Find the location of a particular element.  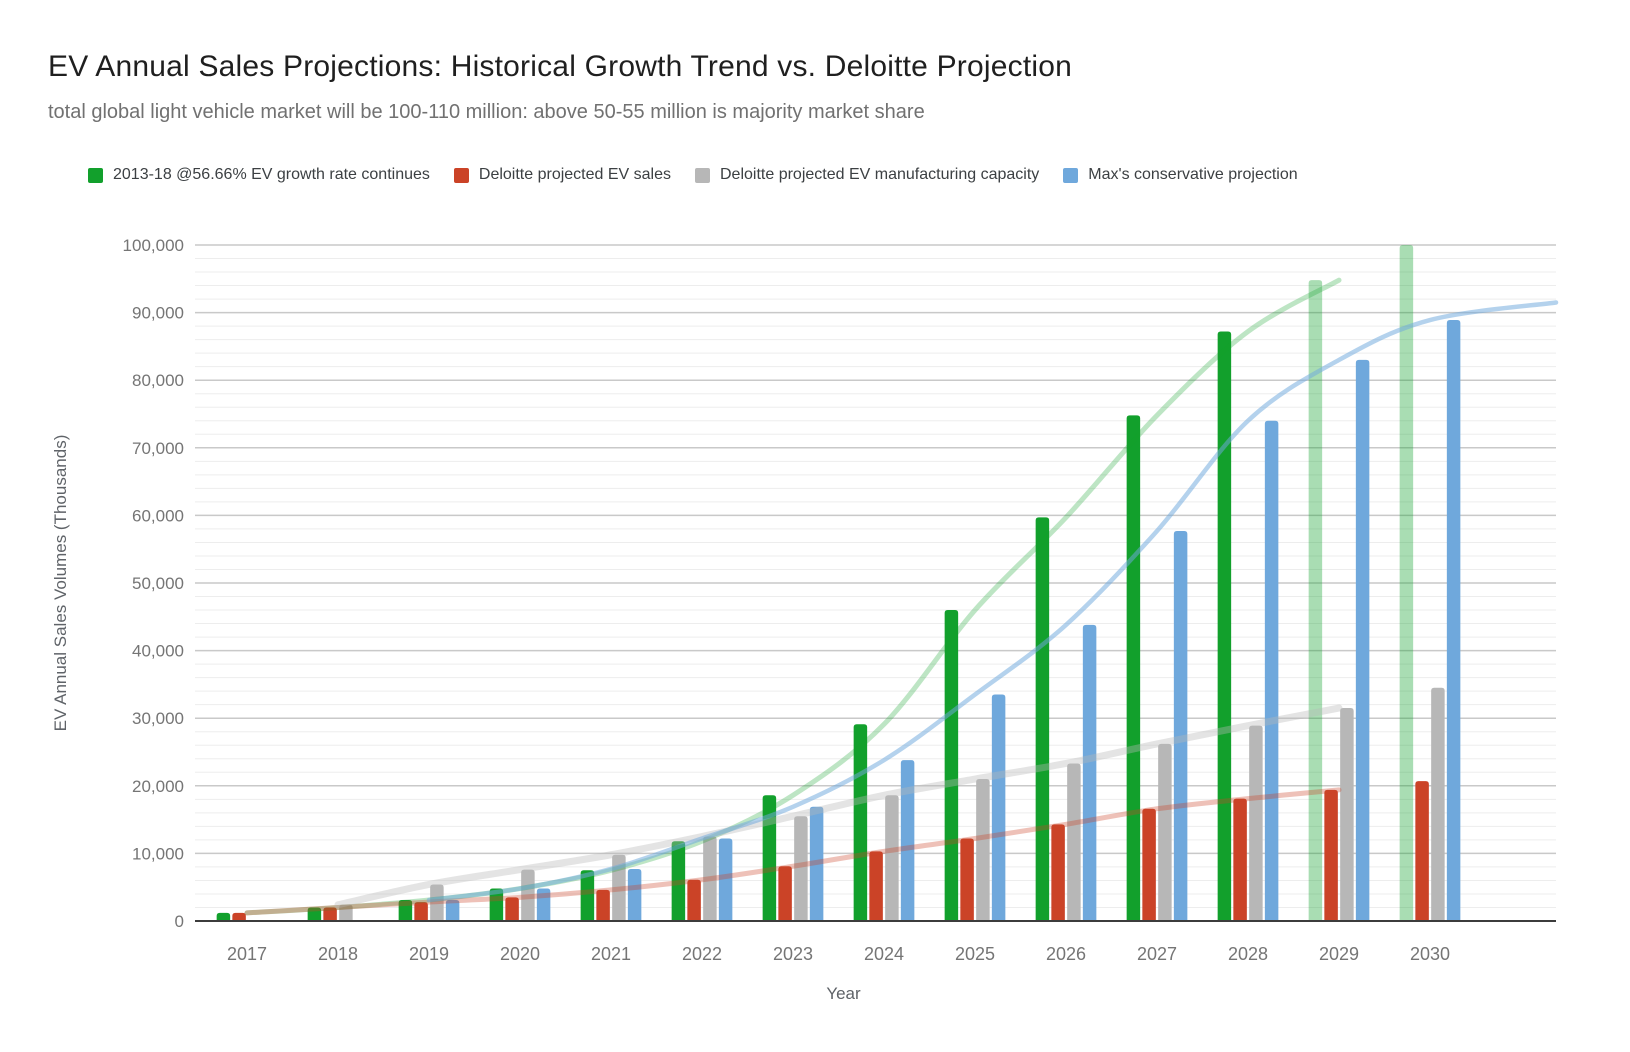

bar-deloitte-capacity-2020 is located at coordinates (528, 895).